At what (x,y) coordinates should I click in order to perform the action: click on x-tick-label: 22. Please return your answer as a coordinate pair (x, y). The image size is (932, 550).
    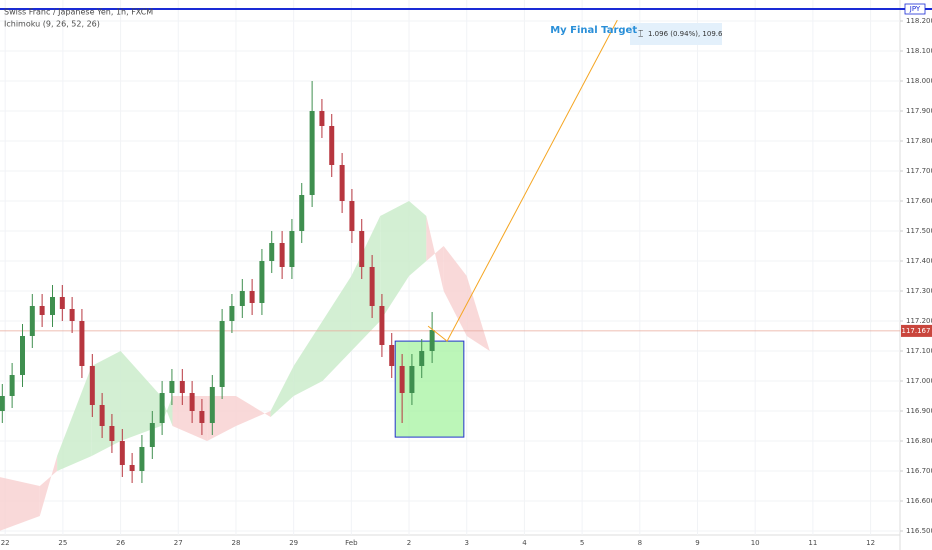
    Looking at the image, I should click on (5, 543).